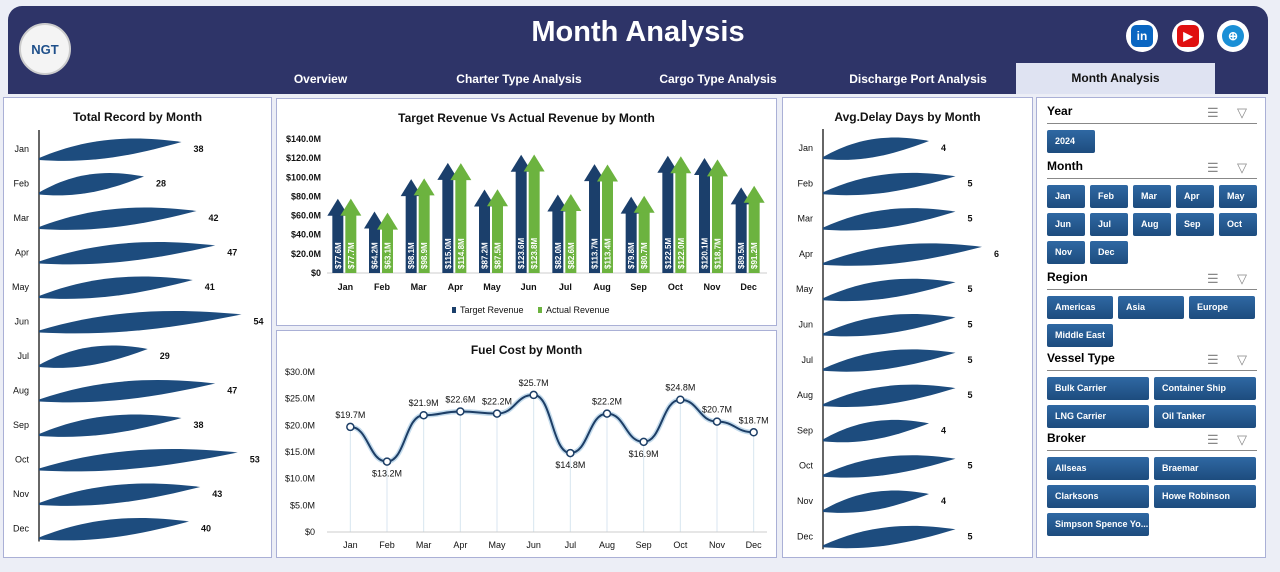  Describe the element at coordinates (1071, 141) in the screenshot. I see `slicer-item: 2024` at that location.